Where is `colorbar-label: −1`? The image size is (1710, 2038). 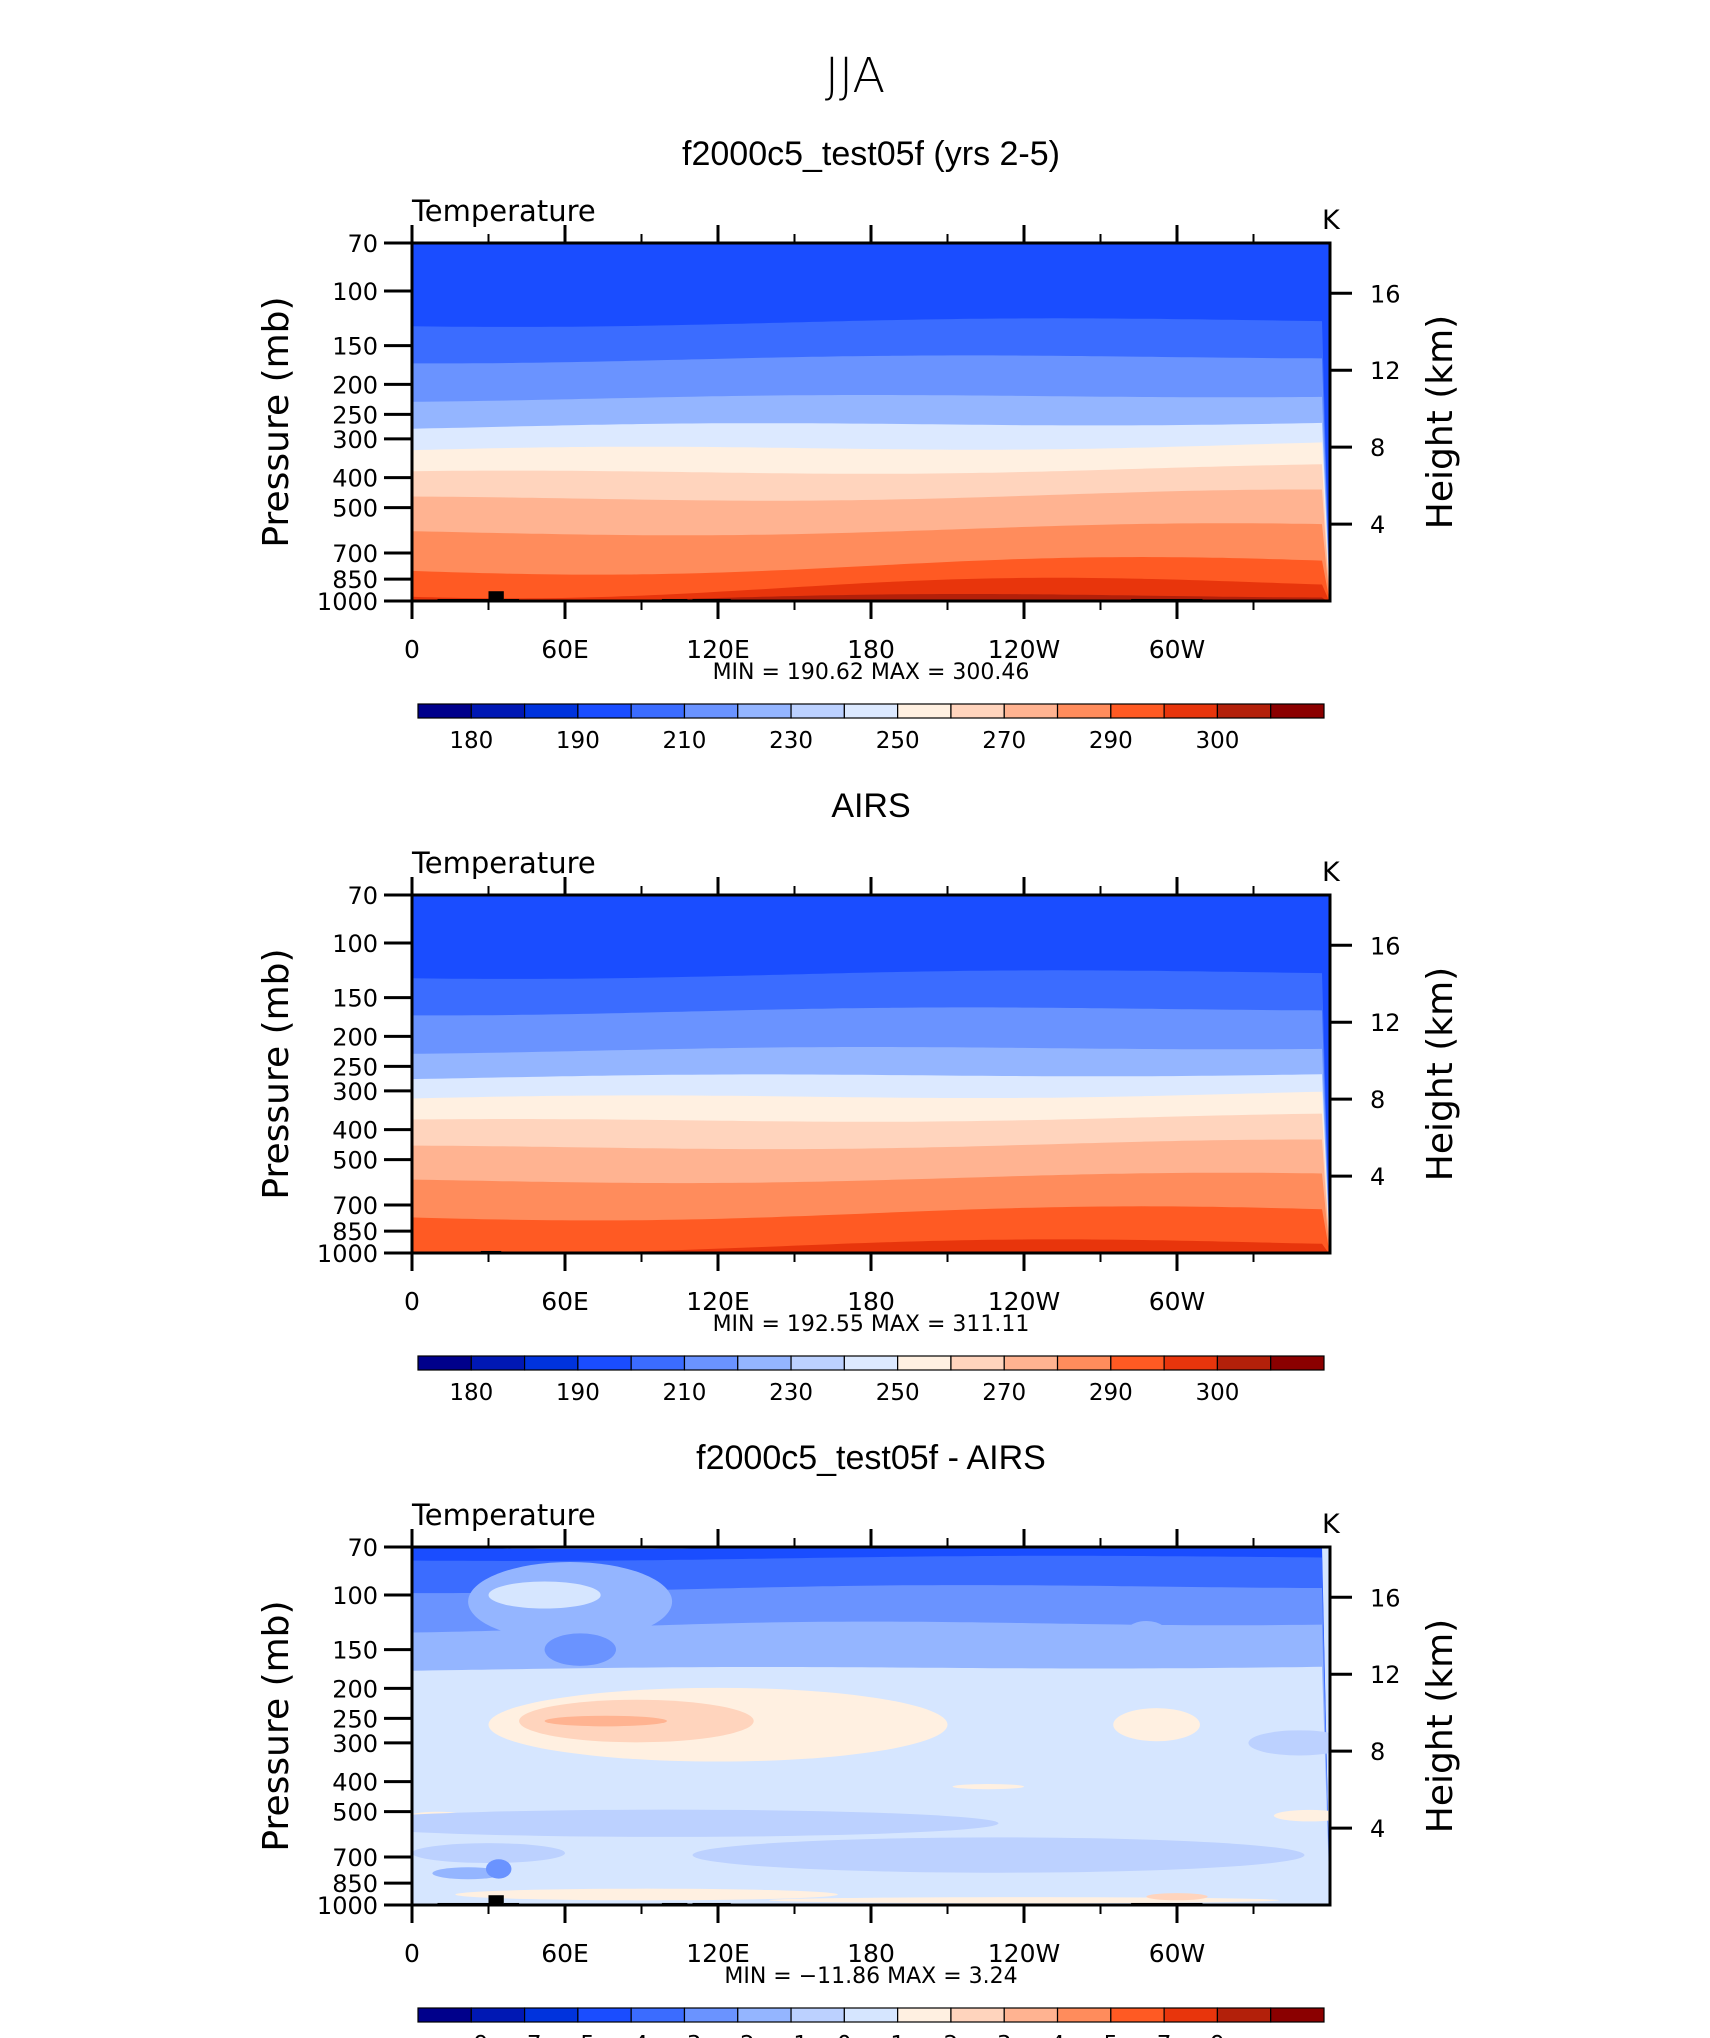 colorbar-label: −1 is located at coordinates (791, 2035).